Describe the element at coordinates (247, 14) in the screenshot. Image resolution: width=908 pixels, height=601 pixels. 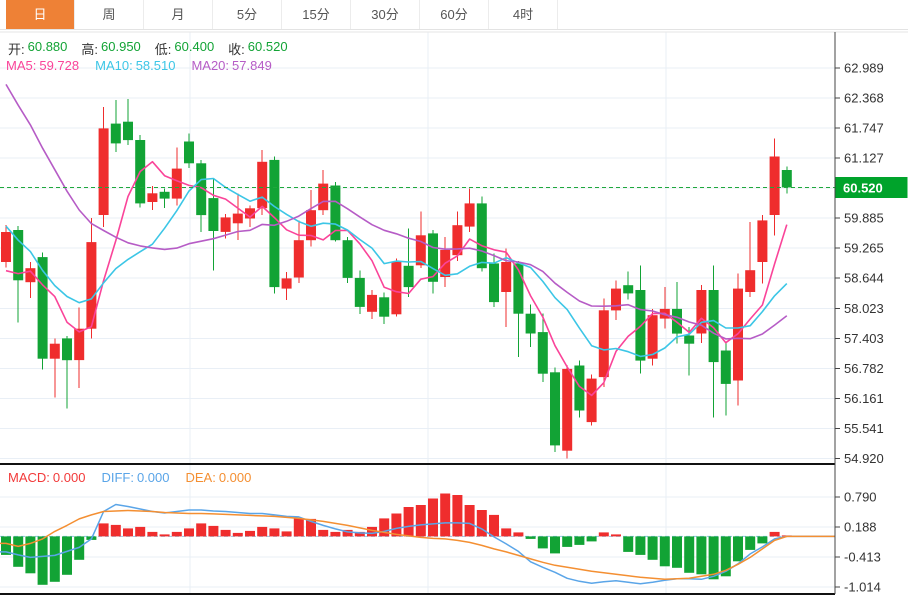
I see `tab-5min: 5分` at that location.